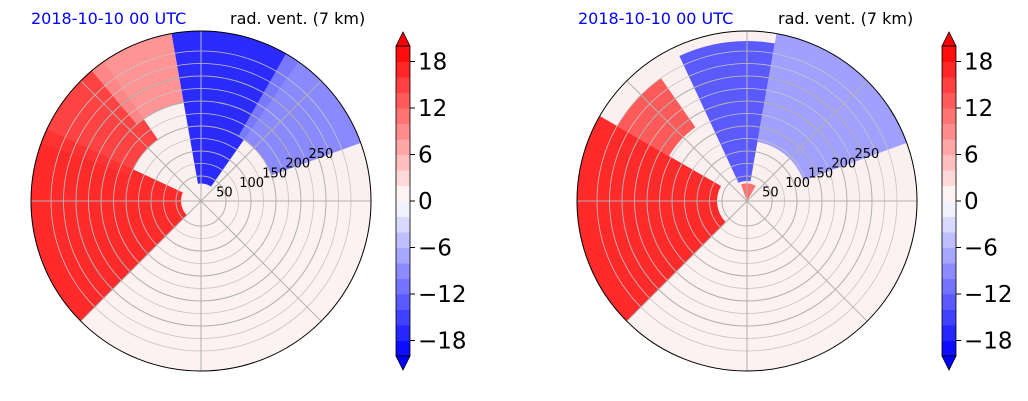  I want to click on panel-left-title-var: rad. vent. (7 km), so click(297, 18).